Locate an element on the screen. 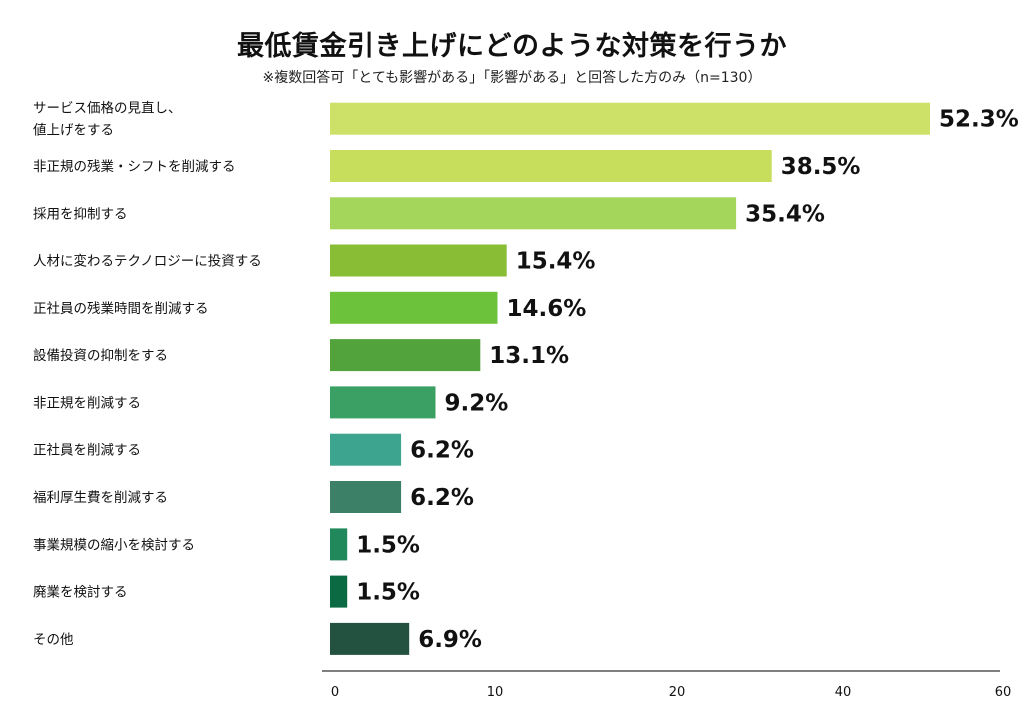  category-label-1: 非正規の残業・シフトを削減する is located at coordinates (134, 166).